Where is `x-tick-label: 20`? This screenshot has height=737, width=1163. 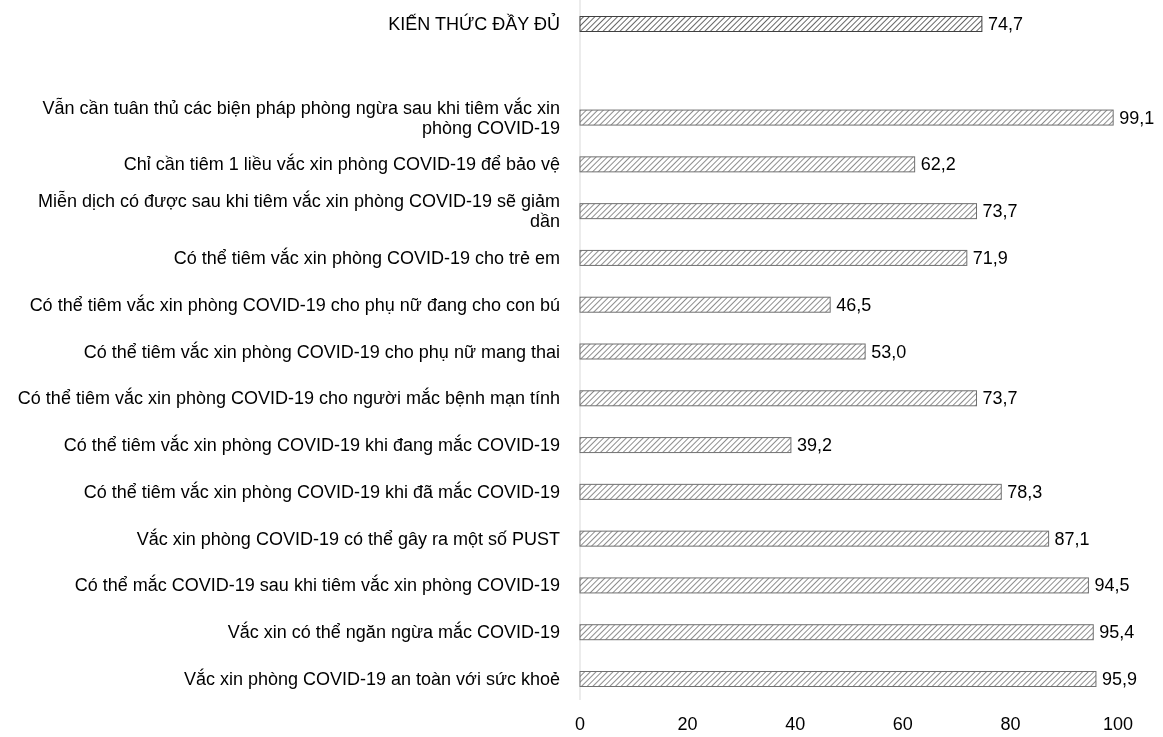 x-tick-label: 20 is located at coordinates (687, 724).